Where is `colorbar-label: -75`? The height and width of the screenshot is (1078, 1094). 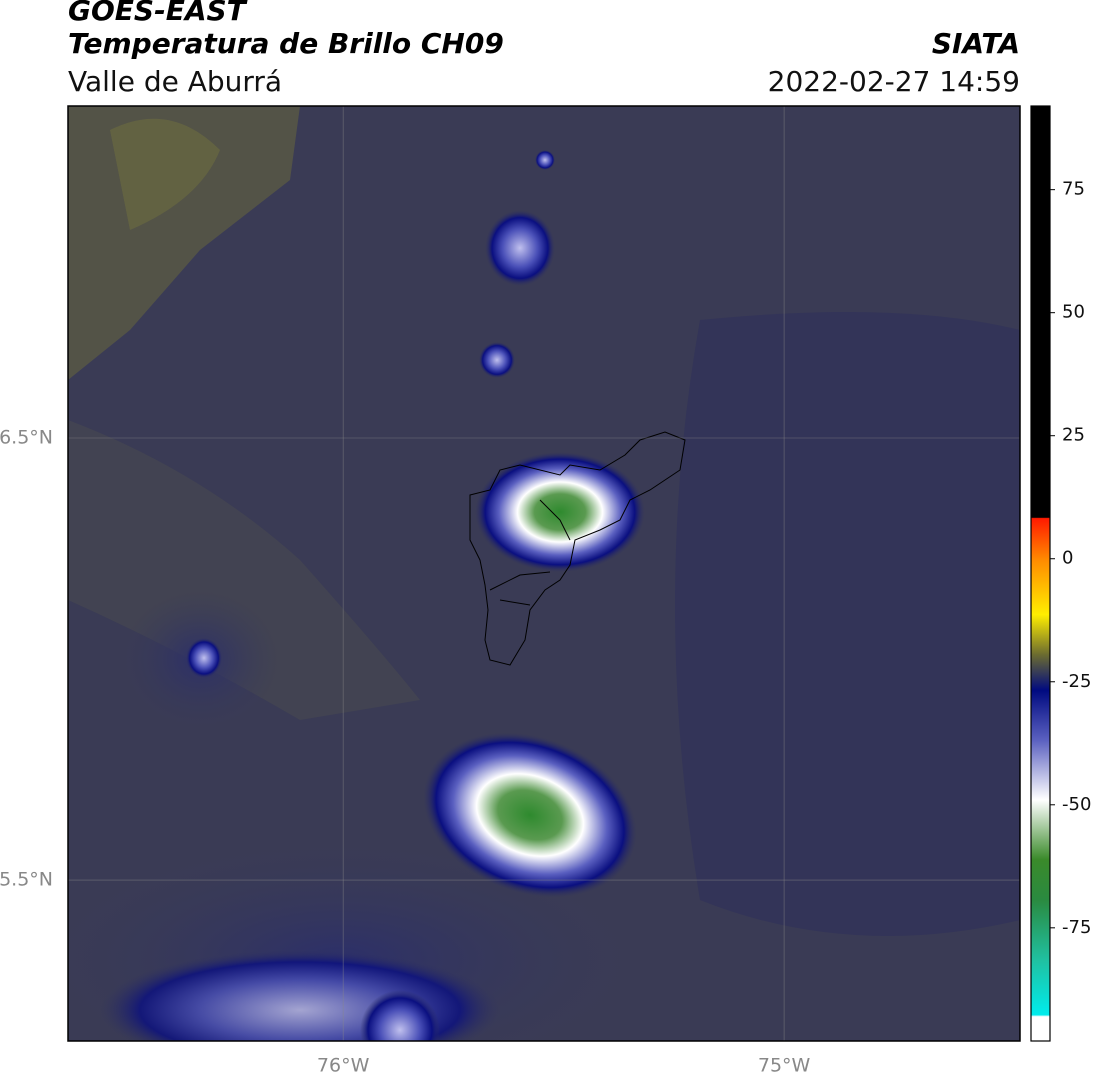 colorbar-label: -75 is located at coordinates (1076, 927).